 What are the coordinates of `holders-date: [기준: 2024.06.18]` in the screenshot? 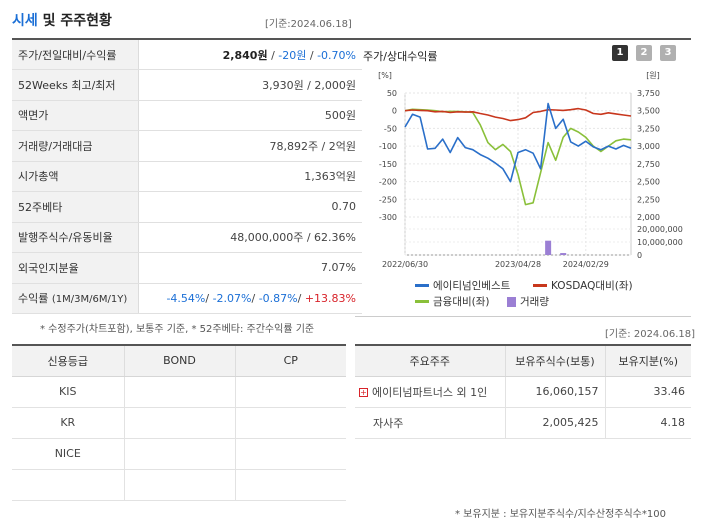 It's located at (650, 334).